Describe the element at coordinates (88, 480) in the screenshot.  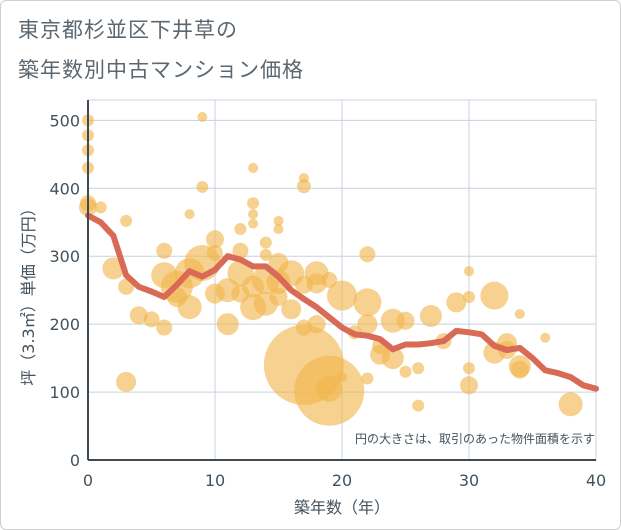
I see `x-tick-label: 0` at that location.